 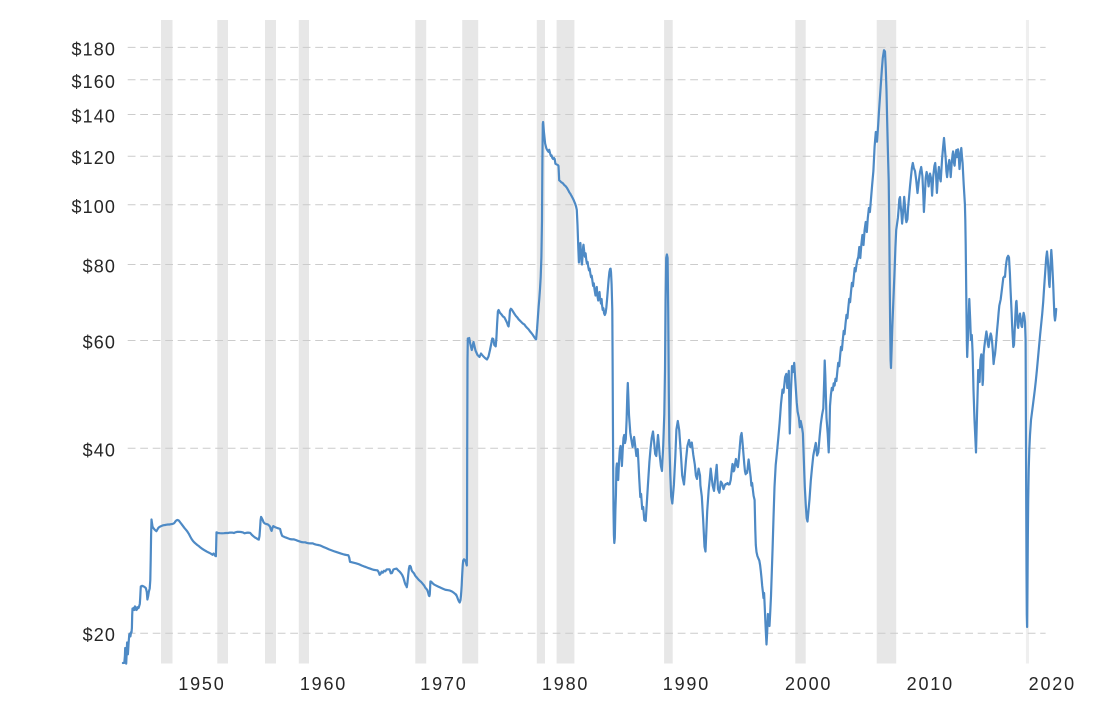 I want to click on svg-text: $140, so click(x=94, y=117).